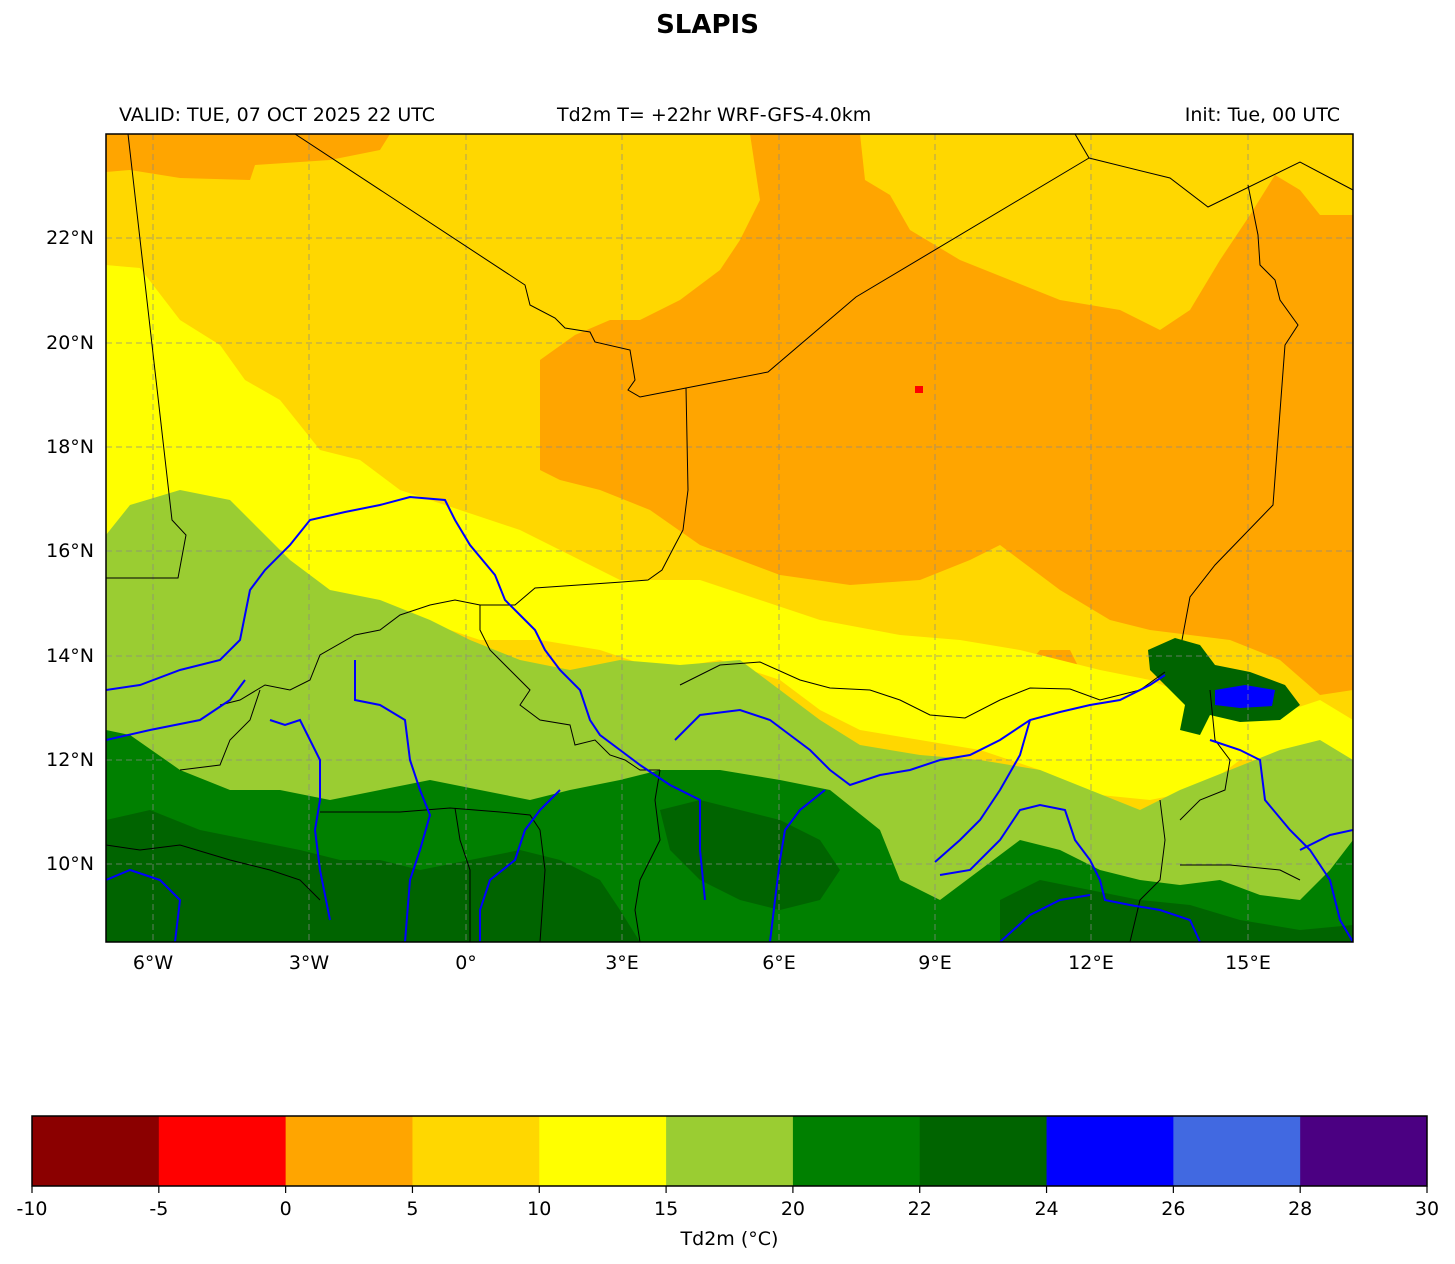 The image size is (1455, 1264). I want to click on product-label: Td2m T= +22hr WRF-GFS-4.0km, so click(714, 115).